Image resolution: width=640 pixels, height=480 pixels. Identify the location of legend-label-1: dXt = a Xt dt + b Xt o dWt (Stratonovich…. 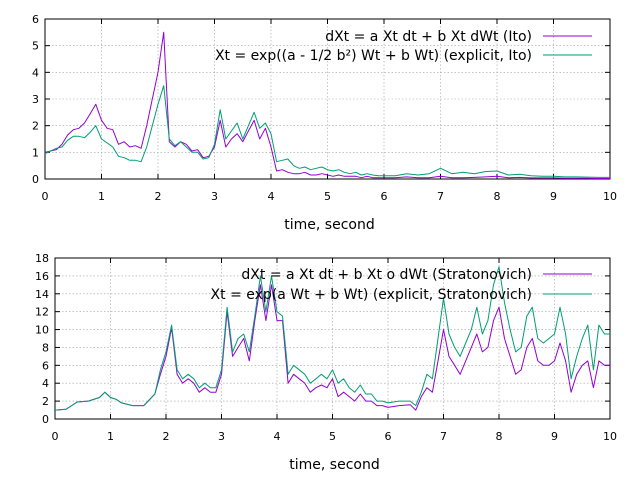
(386, 275).